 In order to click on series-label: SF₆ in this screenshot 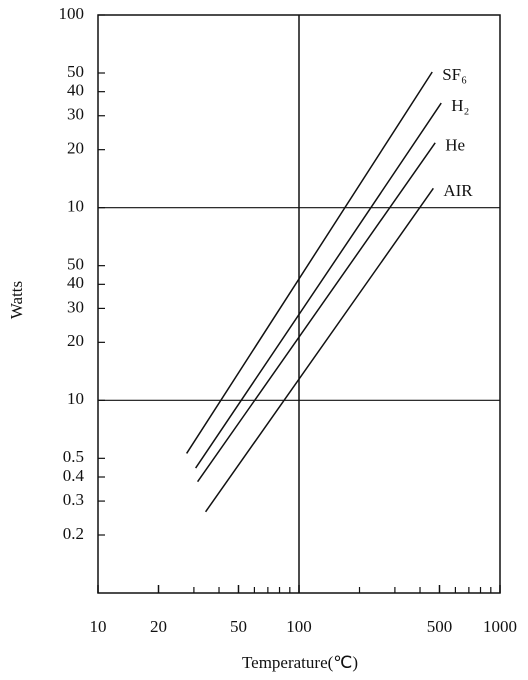, I will do `click(454, 74)`.